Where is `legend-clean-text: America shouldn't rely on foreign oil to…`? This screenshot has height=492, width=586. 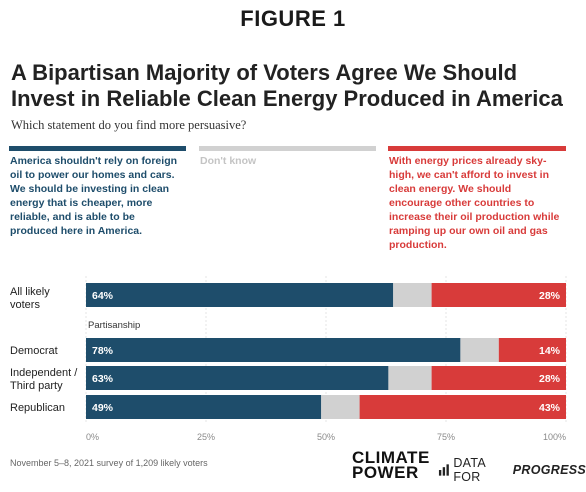 legend-clean-text: America shouldn't rely on foreign oil to… is located at coordinates (94, 196).